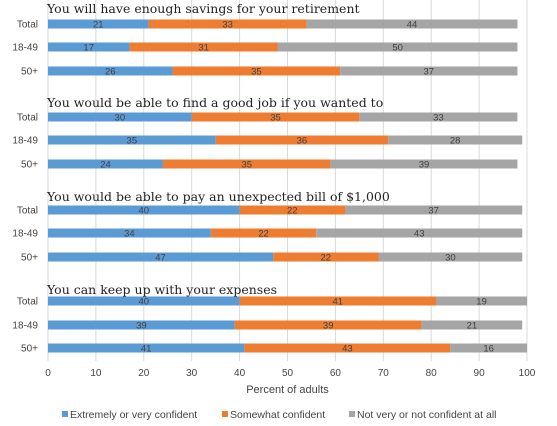 The image size is (557, 426). I want to click on data-label: 50, so click(397, 48).